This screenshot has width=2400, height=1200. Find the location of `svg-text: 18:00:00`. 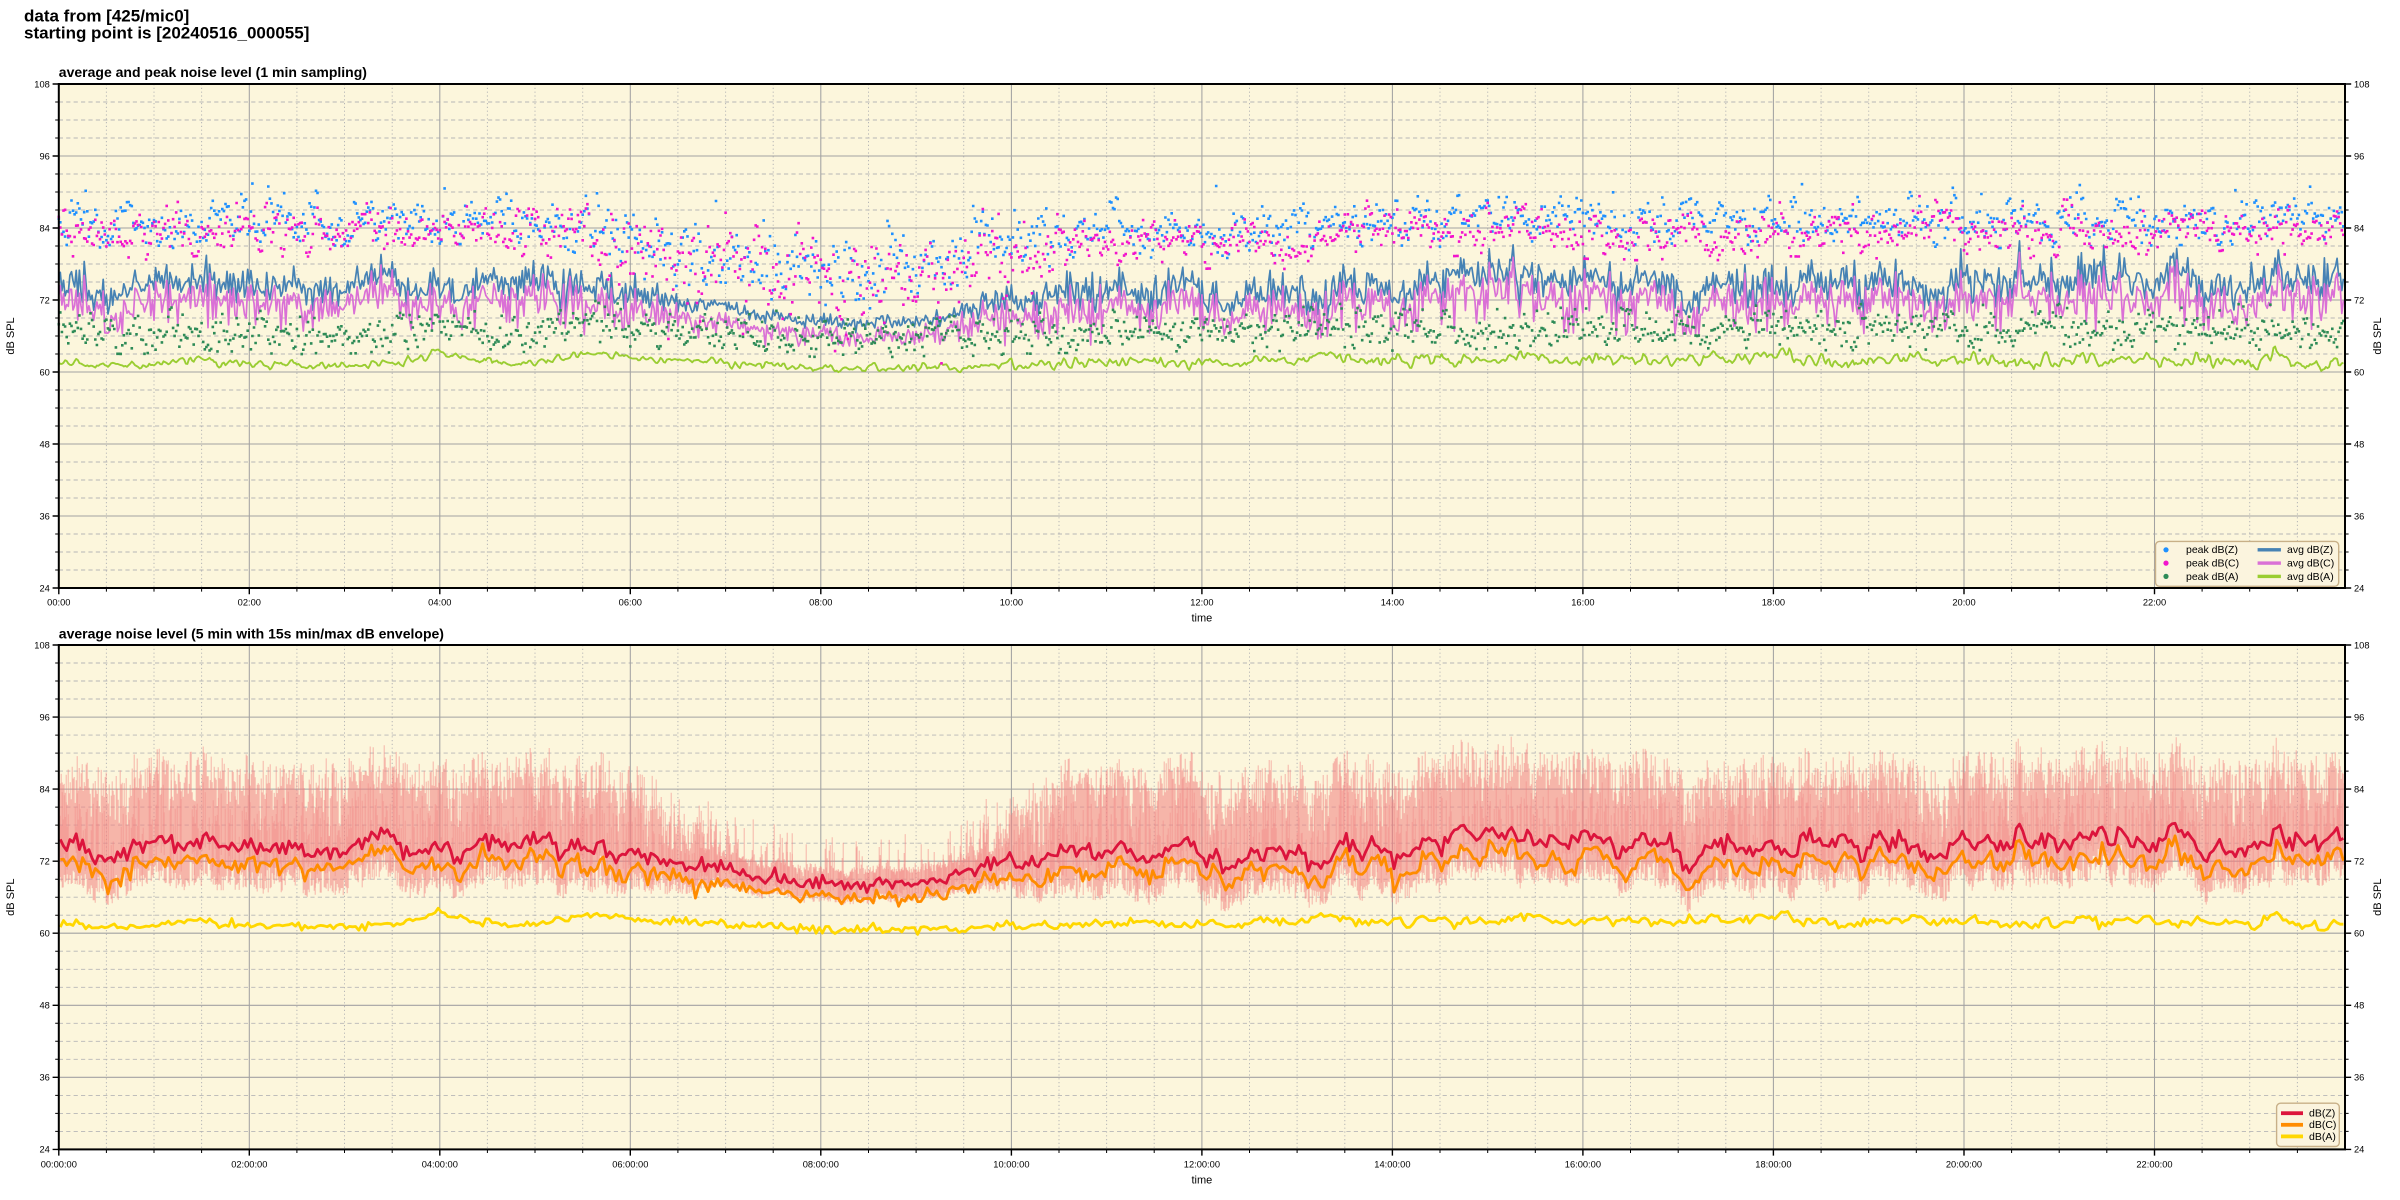

svg-text: 18:00:00 is located at coordinates (1773, 1165).